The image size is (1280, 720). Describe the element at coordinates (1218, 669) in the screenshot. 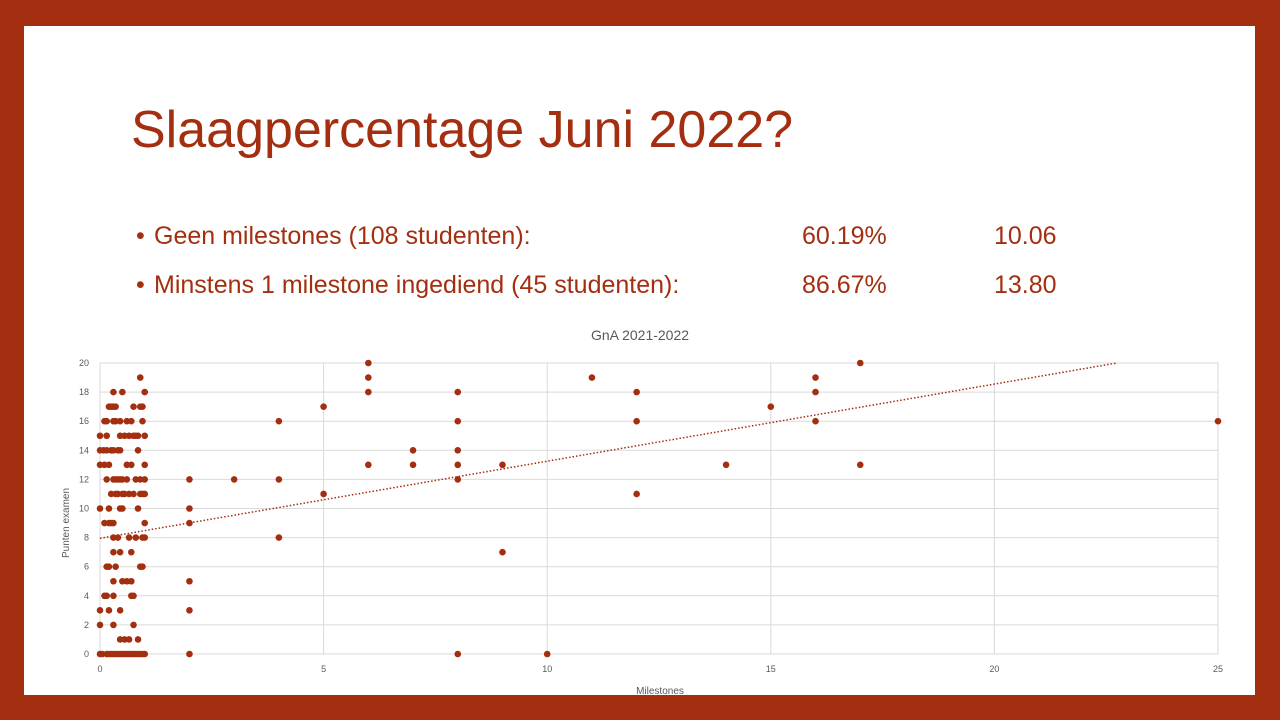

I see `x-tick-label: 25` at that location.